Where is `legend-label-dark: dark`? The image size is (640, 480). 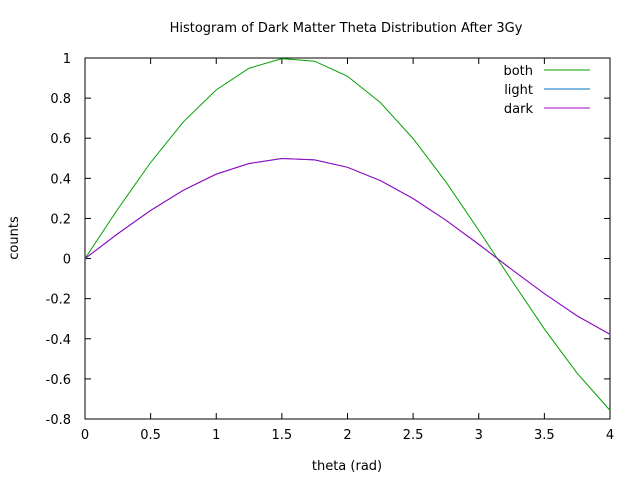
legend-label-dark: dark is located at coordinates (519, 109).